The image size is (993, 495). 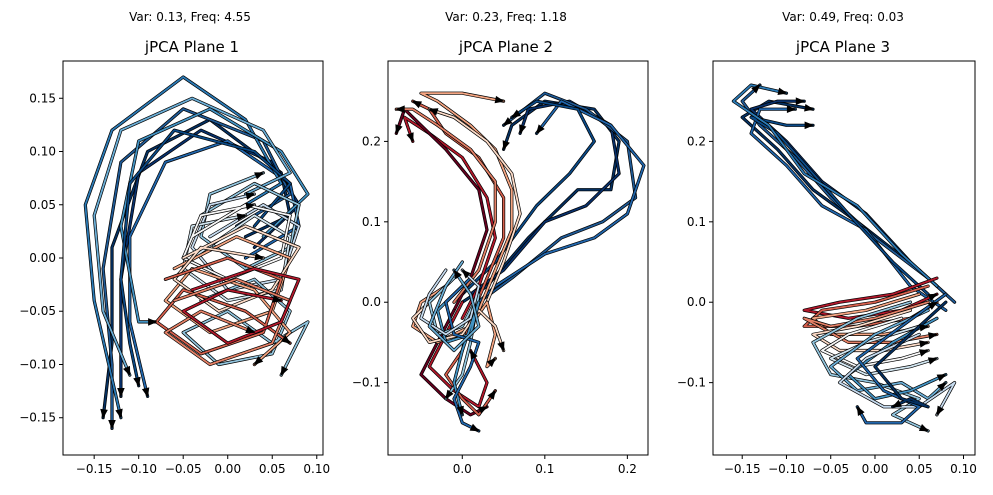 I want to click on y-tick-label: −0.10, so click(x=37, y=364).